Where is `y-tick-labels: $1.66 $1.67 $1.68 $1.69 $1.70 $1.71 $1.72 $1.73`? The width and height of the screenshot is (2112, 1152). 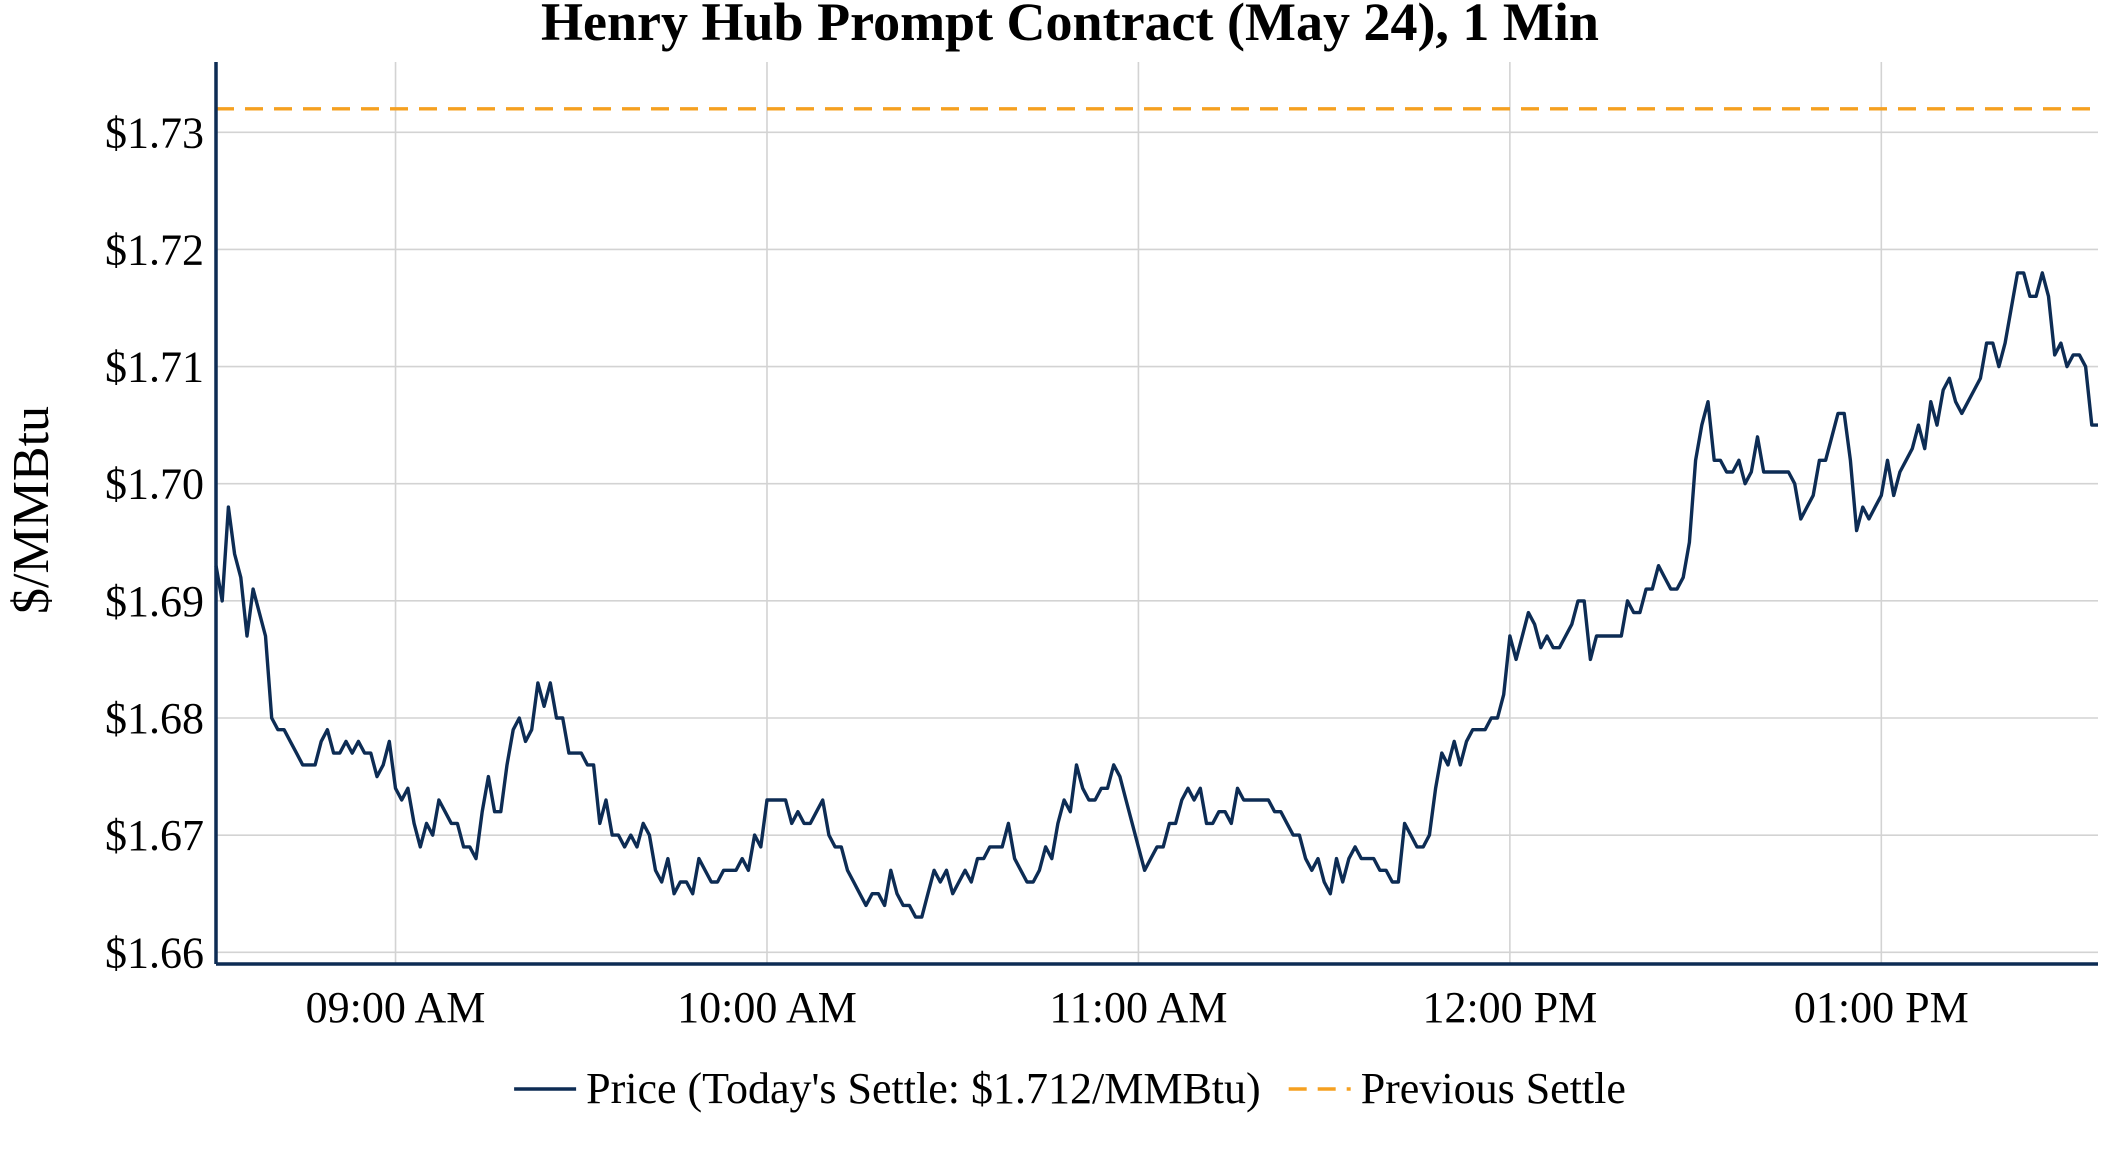
y-tick-labels: $1.66 $1.67 $1.68 $1.69 $1.70 $1.71 $1.72 $1.73 is located at coordinates (154, 542).